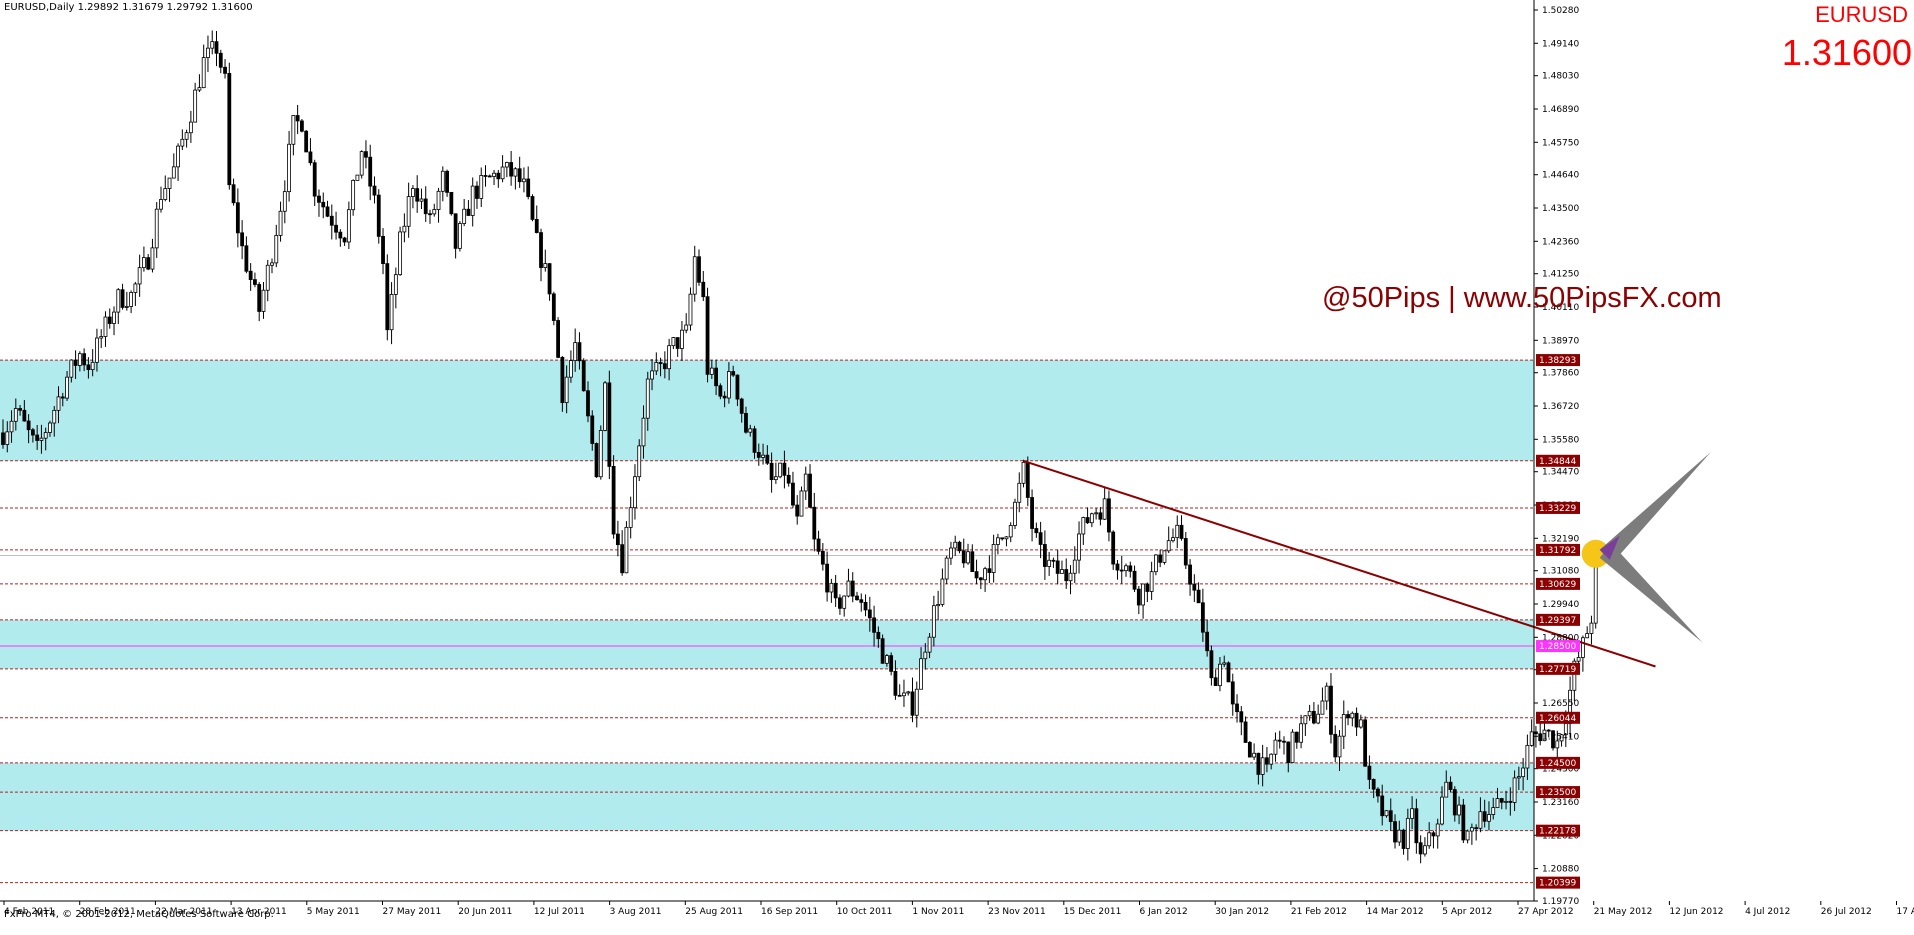 The height and width of the screenshot is (935, 1914). What do you see at coordinates (1560, 11) in the screenshot?
I see `y-tick-label: 1.50280` at bounding box center [1560, 11].